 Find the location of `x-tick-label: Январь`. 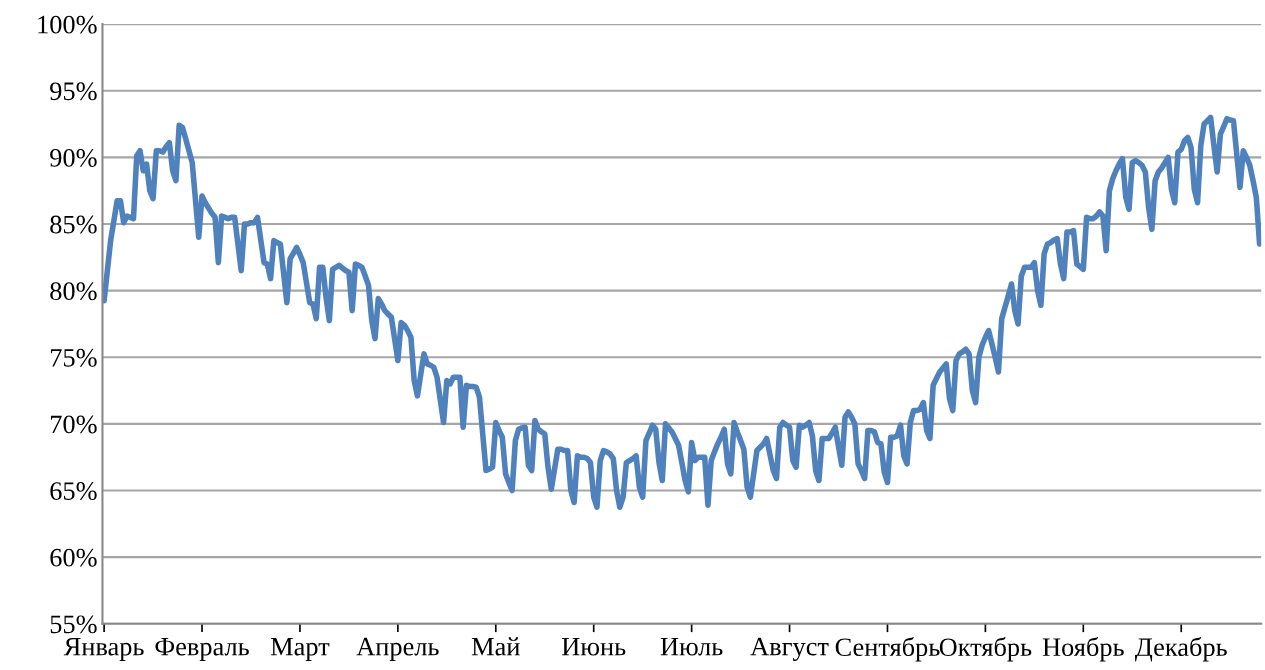

x-tick-label: Январь is located at coordinates (103, 649).